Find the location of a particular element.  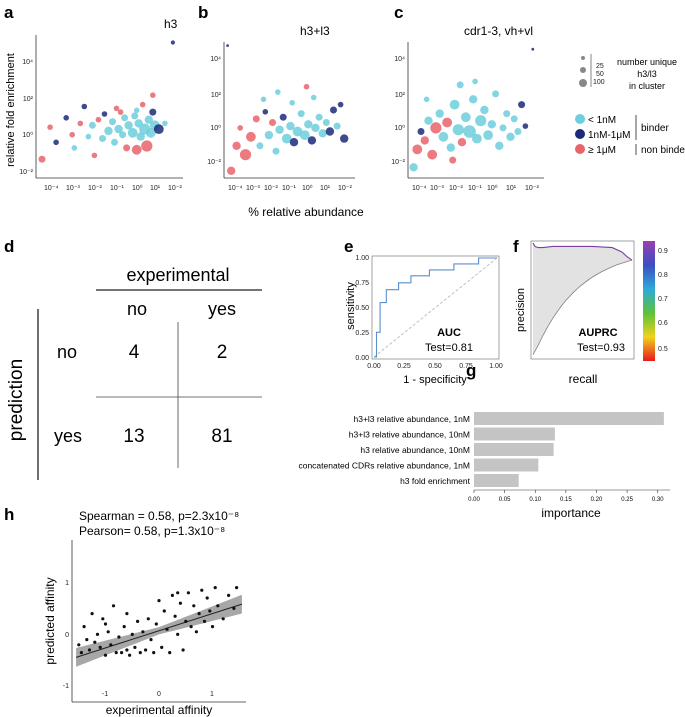

prc-test-value: Test=0.93 is located at coordinates (601, 348).